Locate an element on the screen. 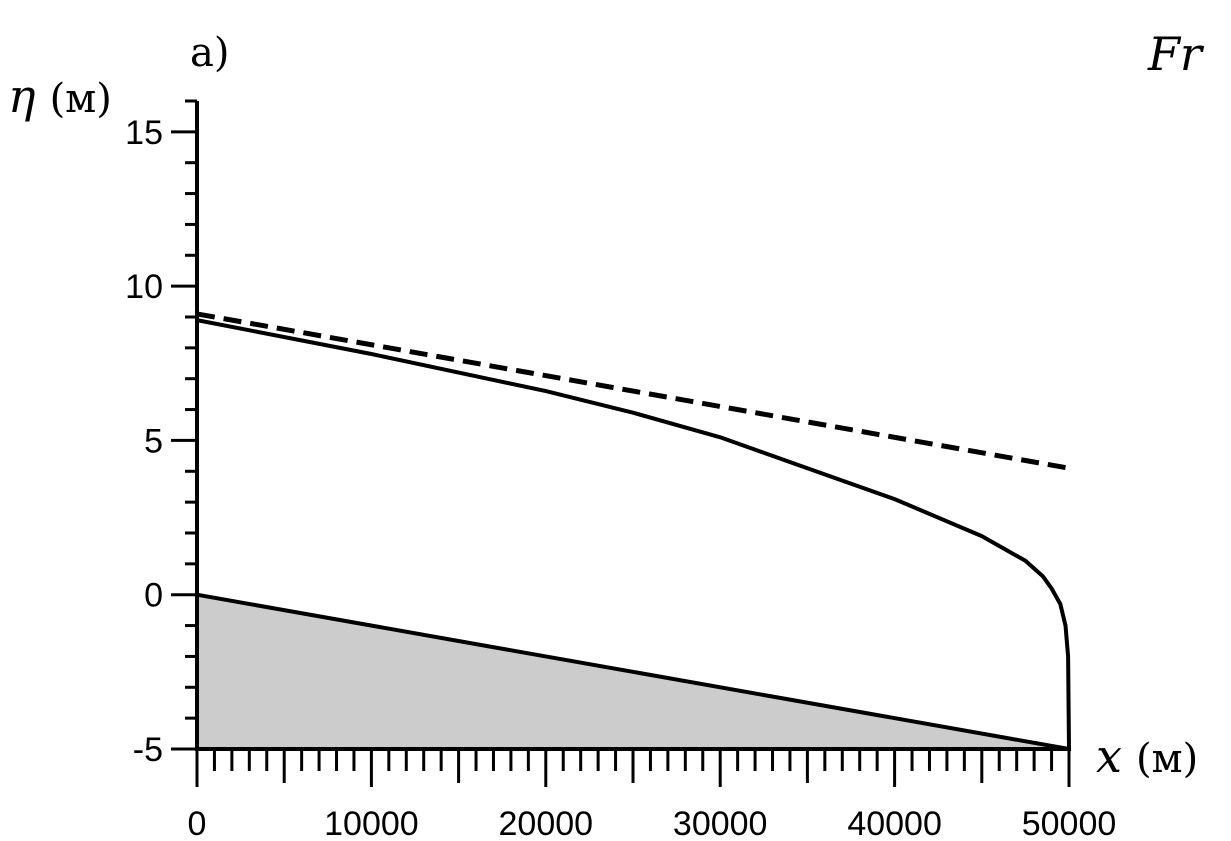  y-axis-title: η (м) is located at coordinates (60, 96).